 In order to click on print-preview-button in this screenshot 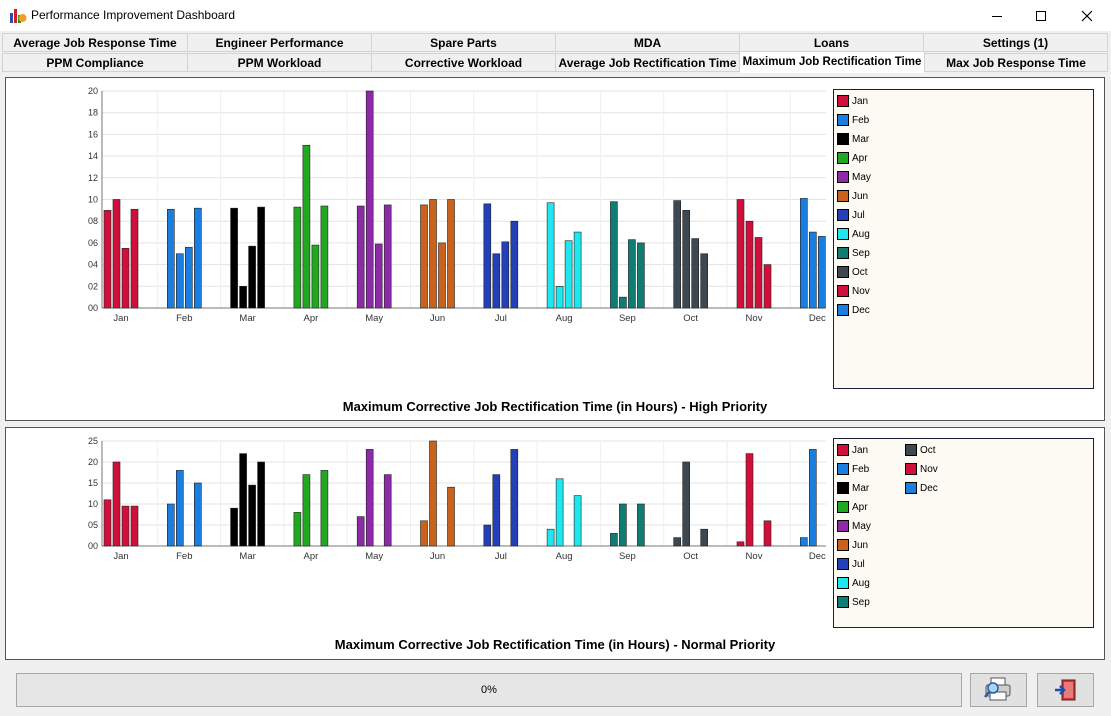, I will do `click(998, 690)`.